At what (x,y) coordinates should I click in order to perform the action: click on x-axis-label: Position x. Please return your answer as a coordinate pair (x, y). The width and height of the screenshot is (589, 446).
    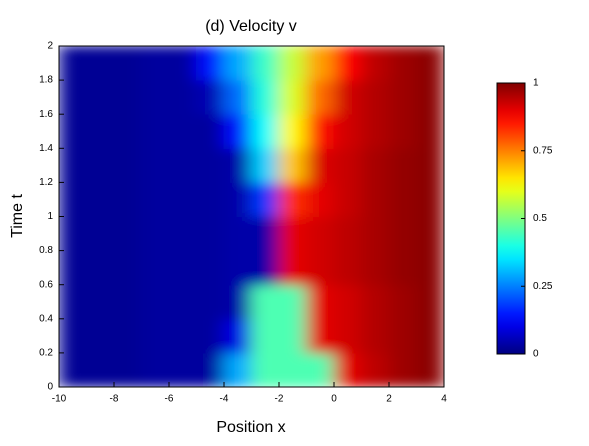
    Looking at the image, I should click on (250, 427).